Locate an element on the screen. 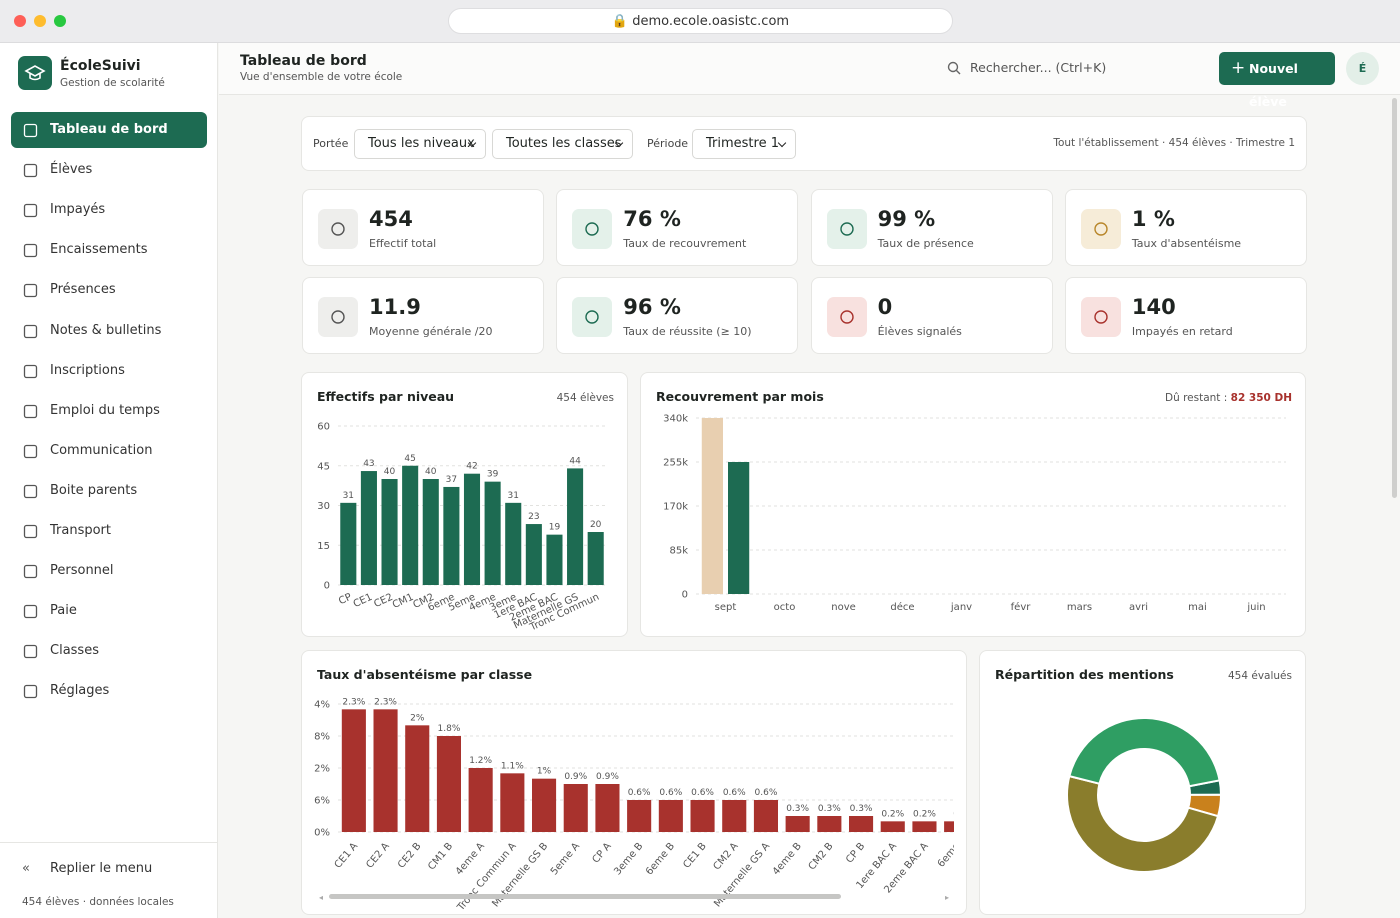 This screenshot has width=1400, height=918. minimize is located at coordinates (40, 21).